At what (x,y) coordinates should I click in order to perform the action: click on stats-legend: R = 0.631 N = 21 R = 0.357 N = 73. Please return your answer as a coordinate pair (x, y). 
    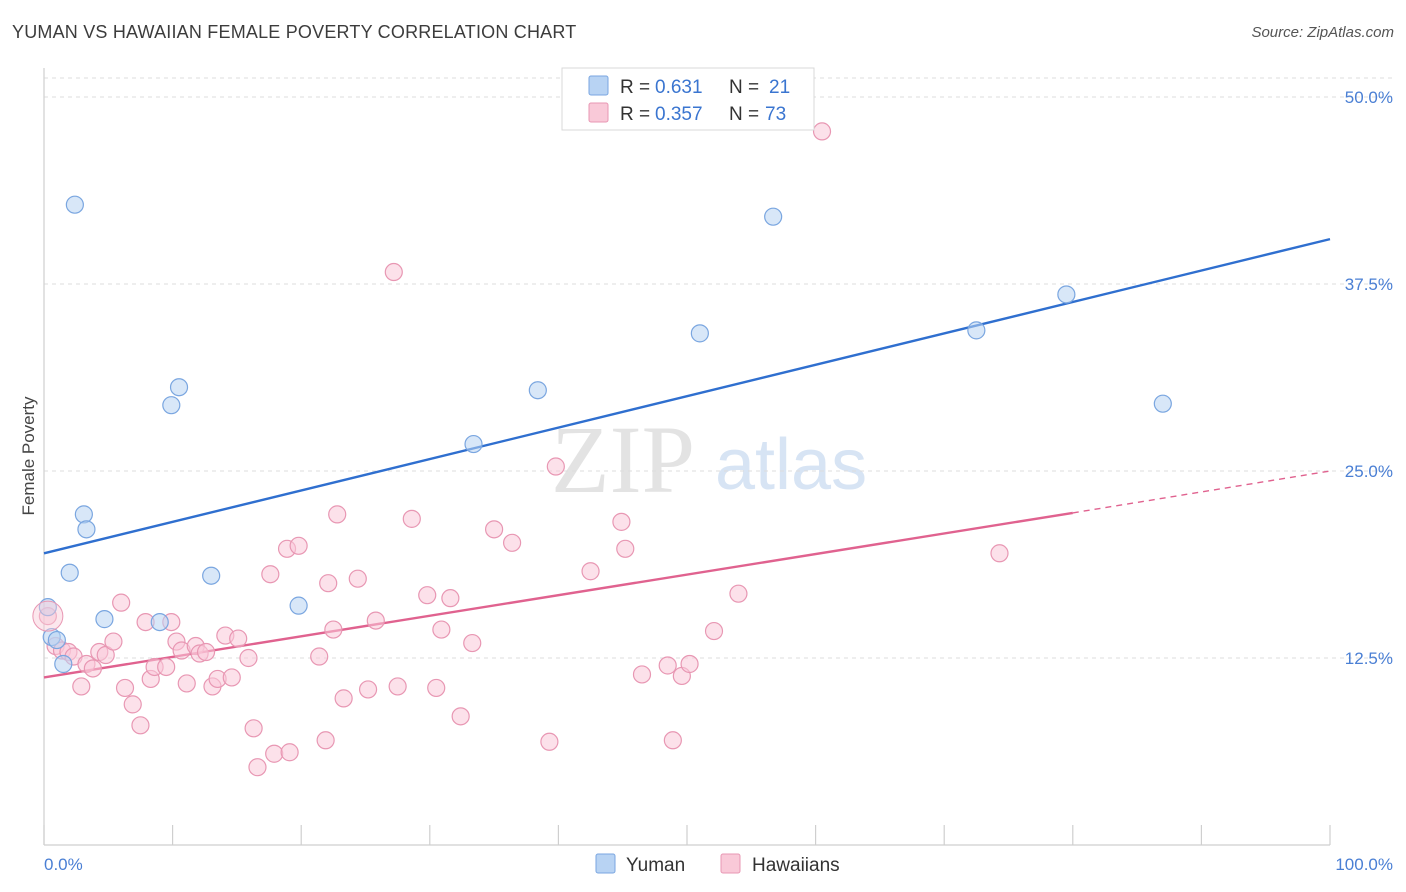
    Looking at the image, I should click on (688, 99).